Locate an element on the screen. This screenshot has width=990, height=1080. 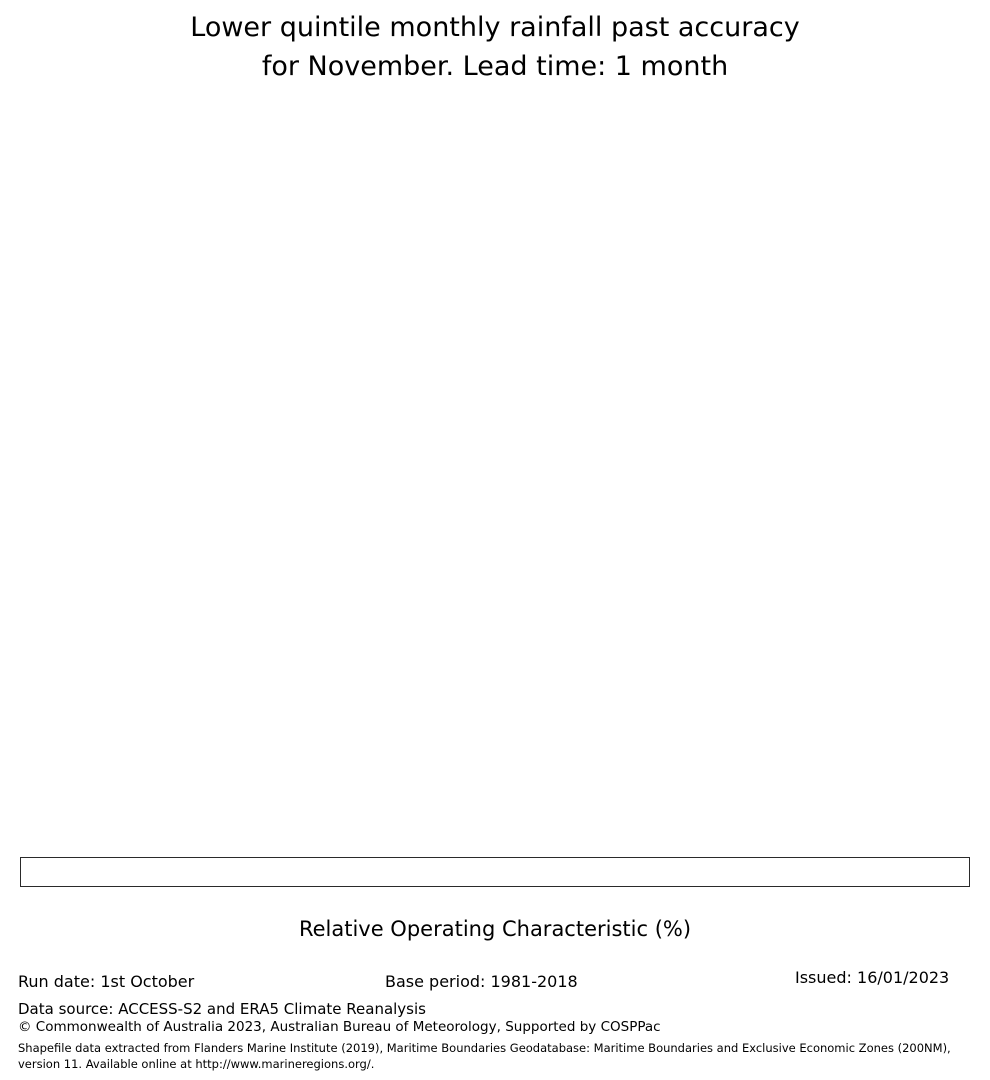
colorbar is located at coordinates (495, 872).